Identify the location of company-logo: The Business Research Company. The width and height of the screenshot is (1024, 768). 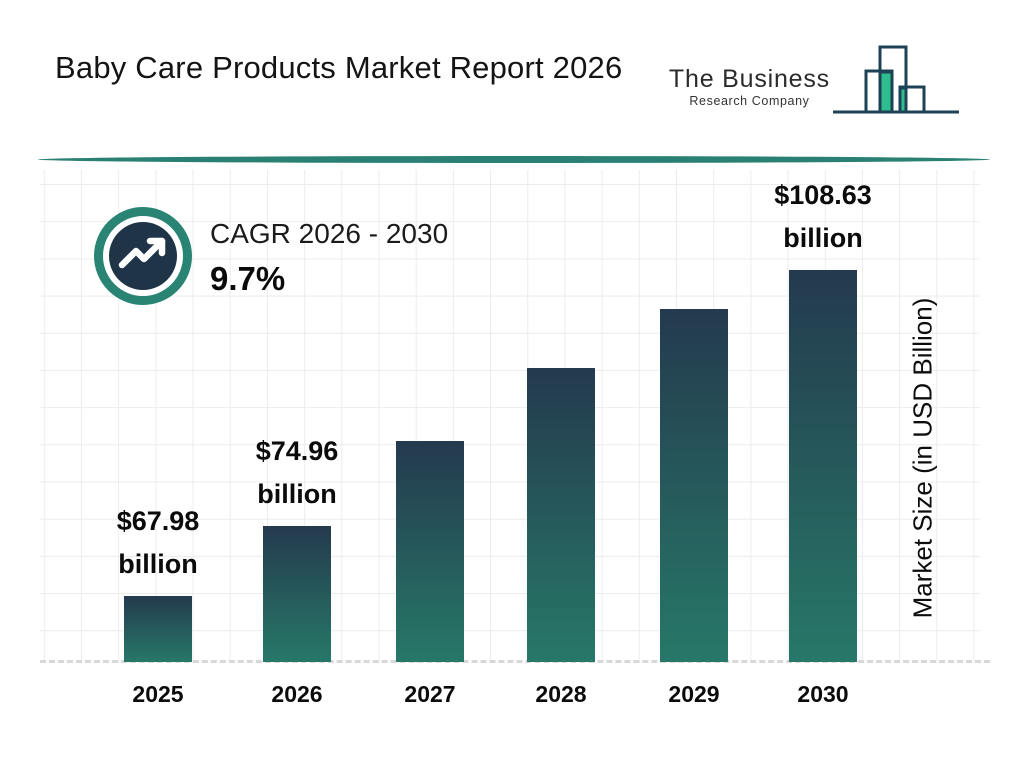
(819, 81).